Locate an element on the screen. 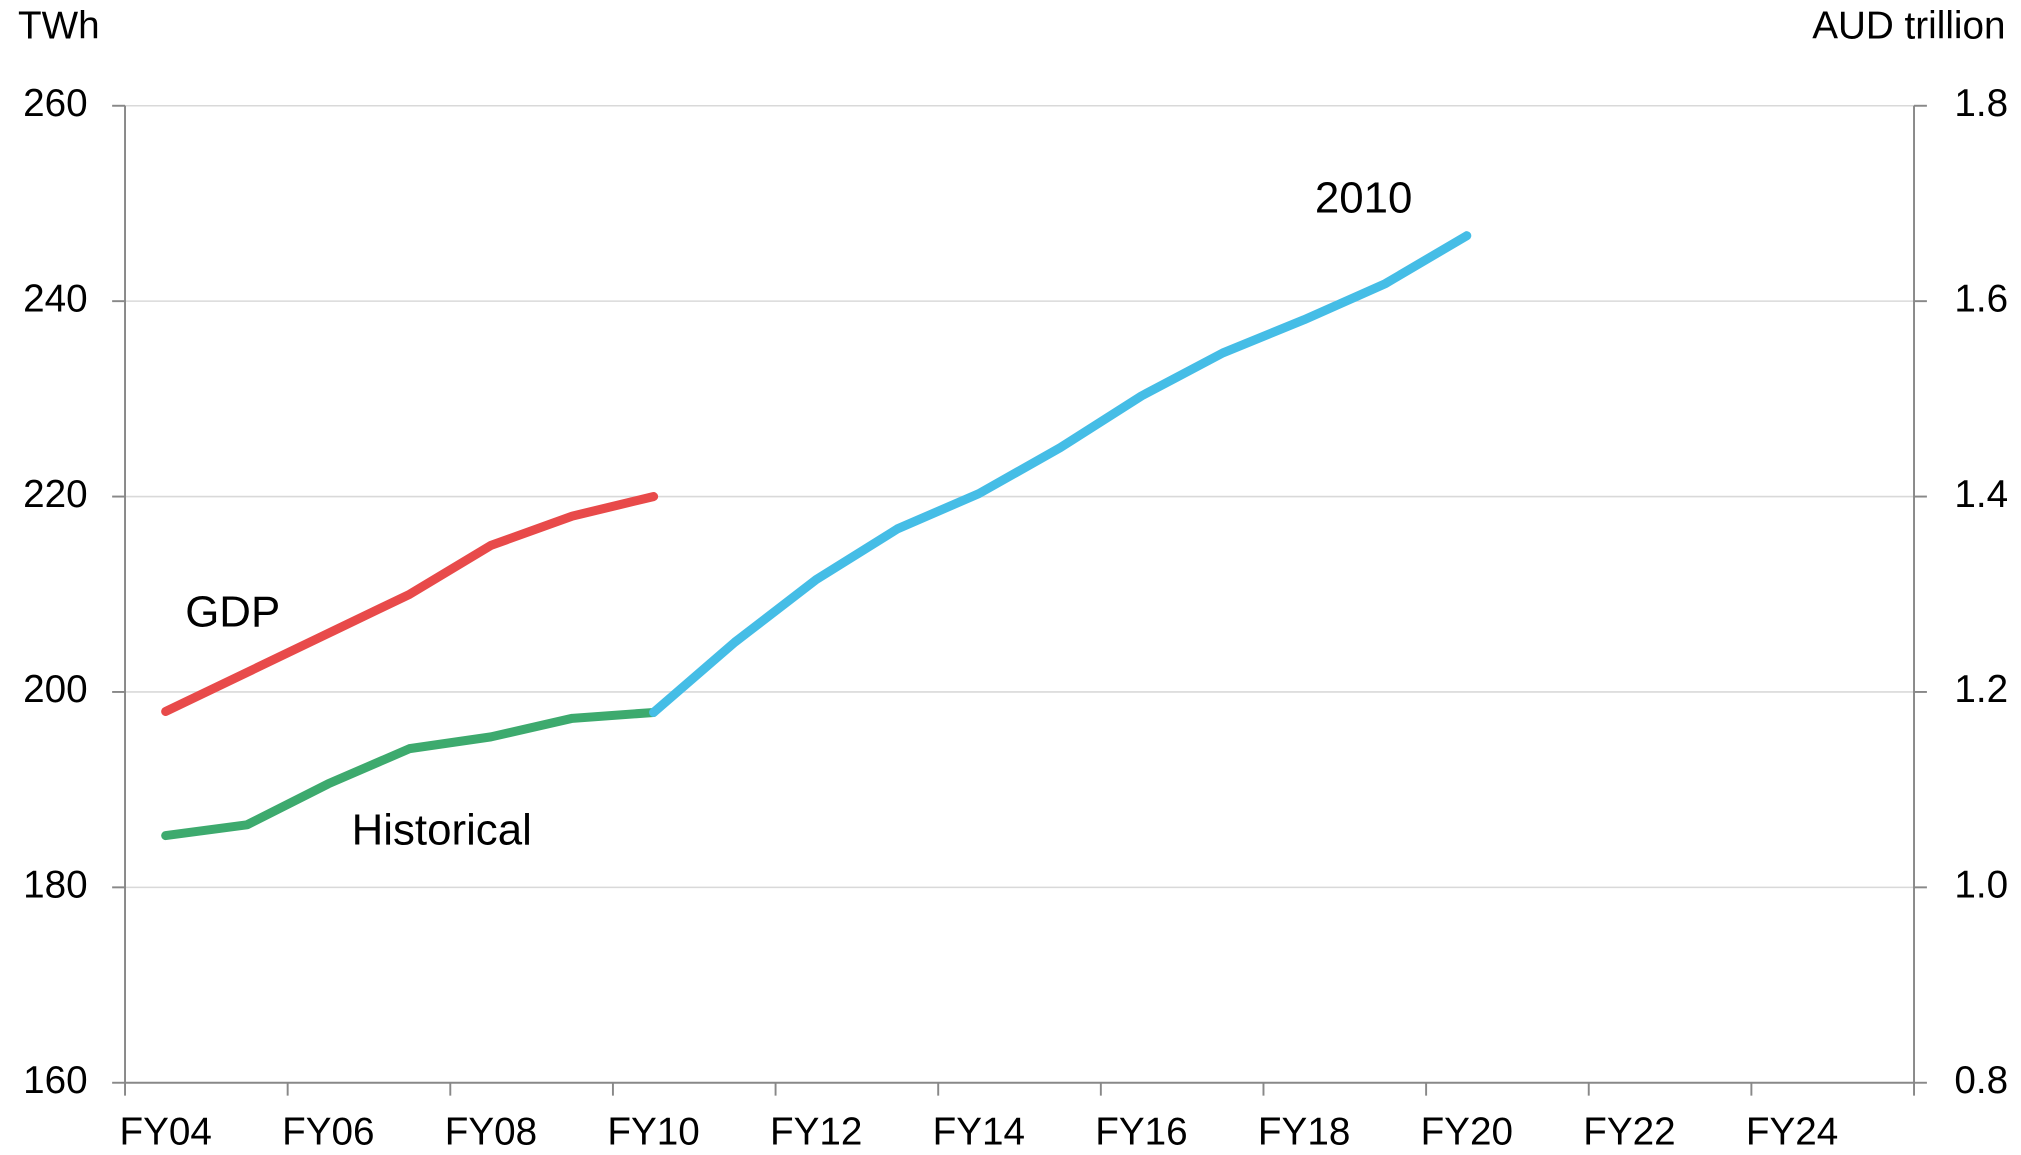 This screenshot has width=2021, height=1155. y2-tick-label: 1.6 is located at coordinates (1981, 298).